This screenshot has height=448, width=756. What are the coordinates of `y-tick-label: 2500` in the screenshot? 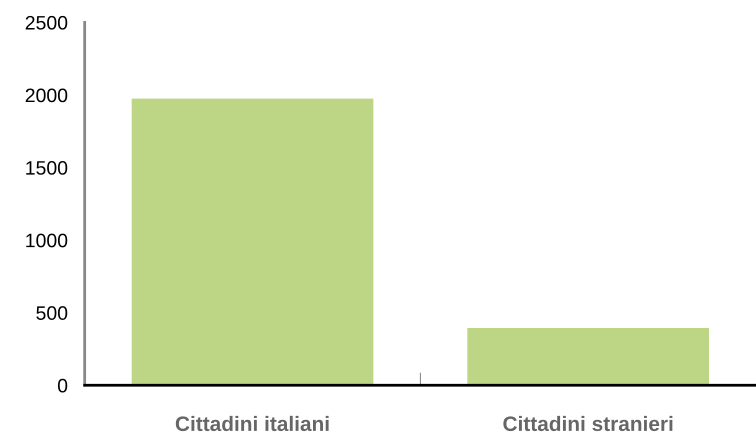 It's located at (47, 23).